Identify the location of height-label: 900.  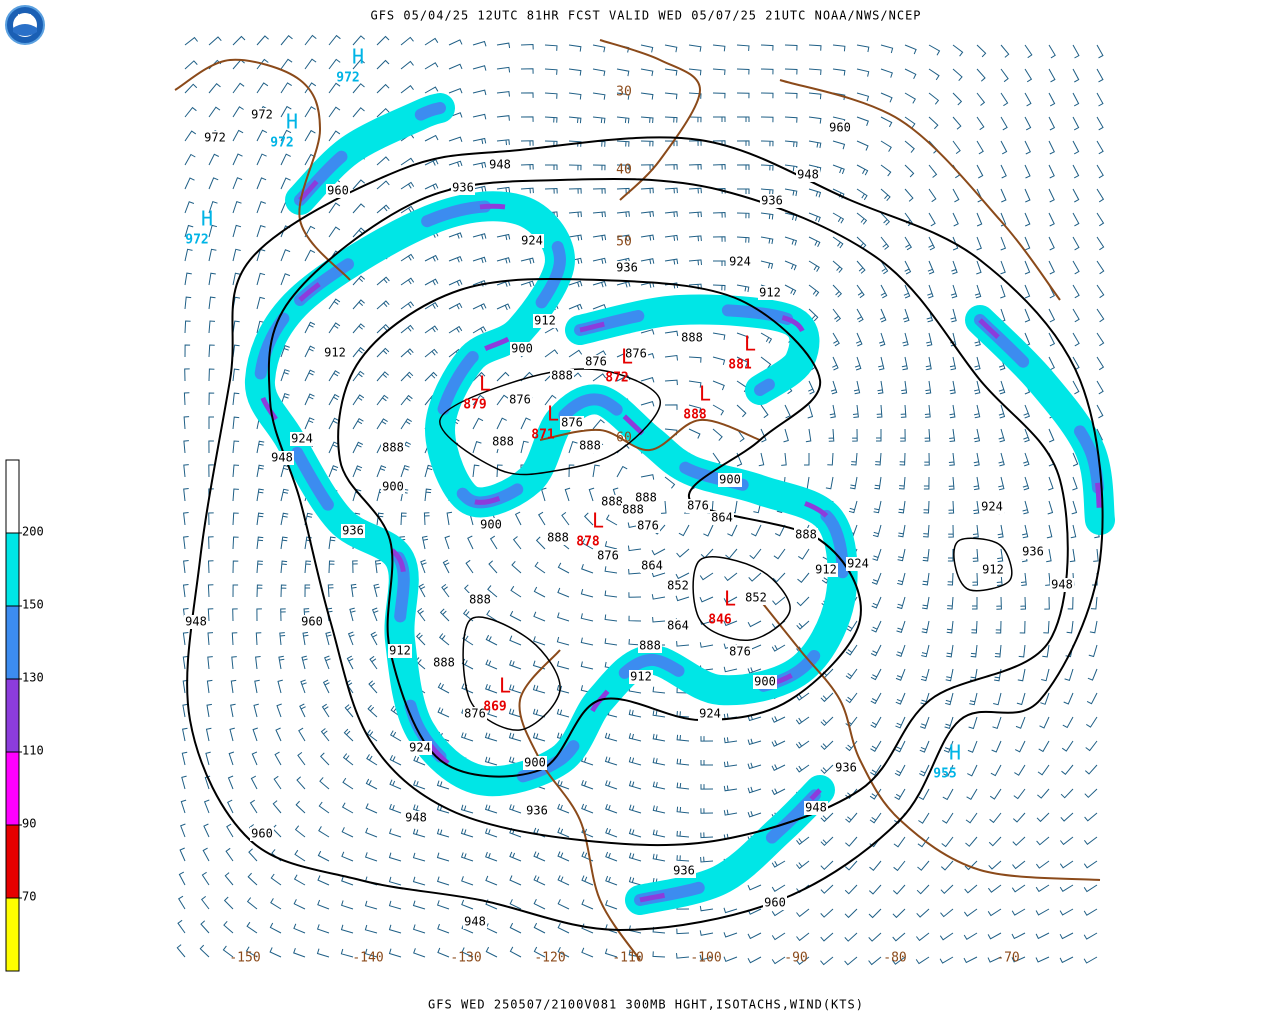
(522, 349).